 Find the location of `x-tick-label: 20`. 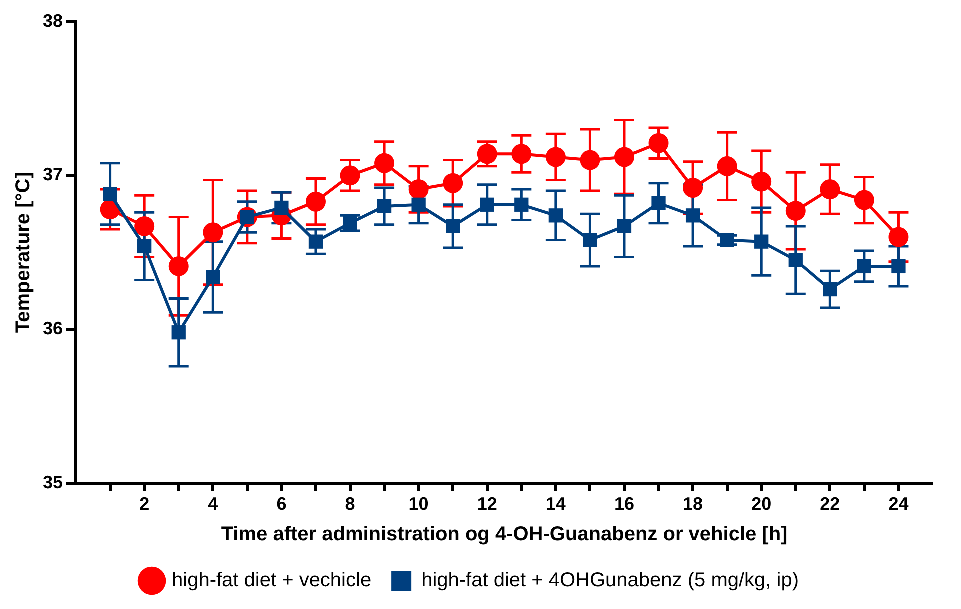

x-tick-label: 20 is located at coordinates (762, 504).